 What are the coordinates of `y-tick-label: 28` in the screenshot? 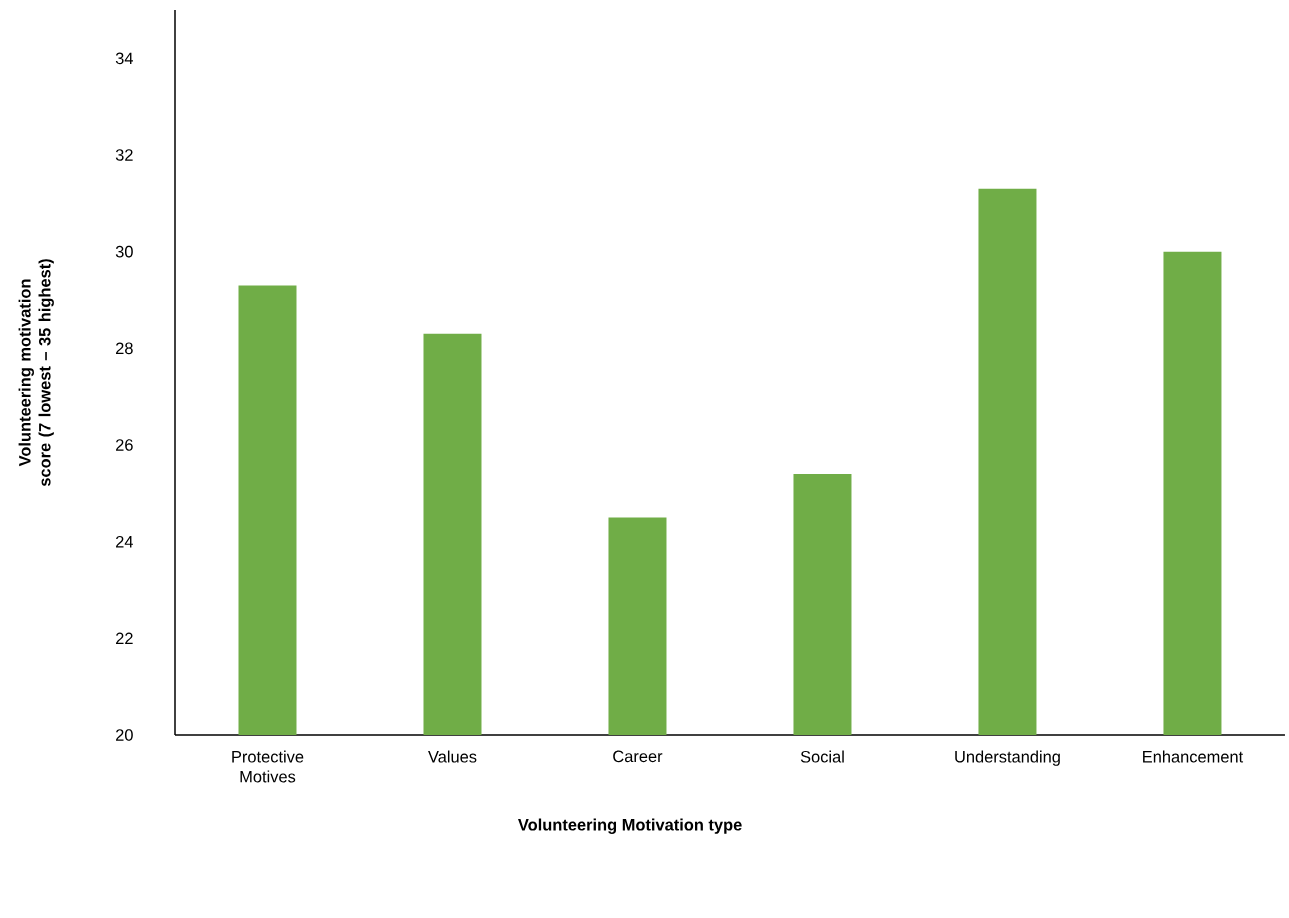 It's located at (124, 348).